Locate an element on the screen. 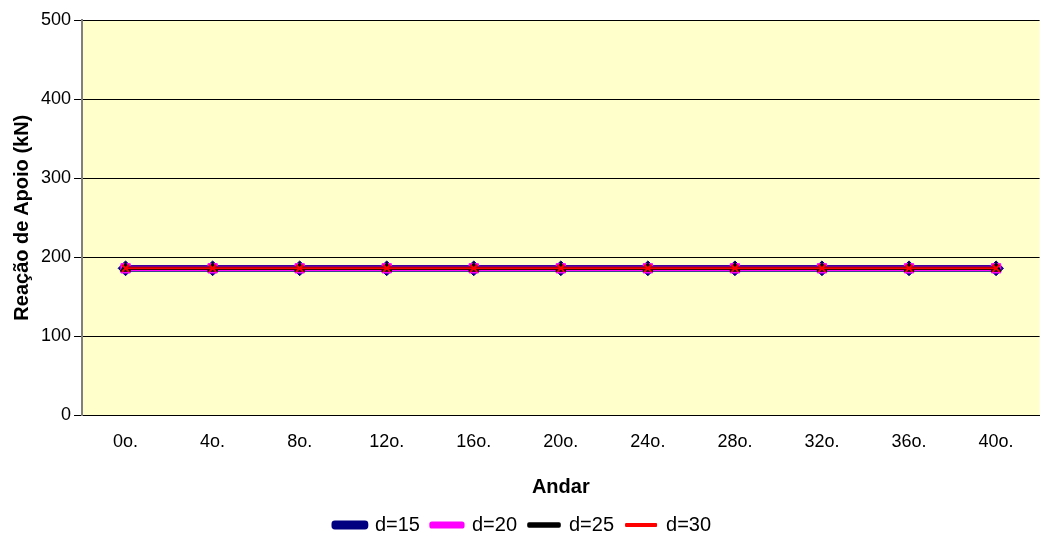 The height and width of the screenshot is (551, 1048). y-tick-label: 100 is located at coordinates (56, 335).